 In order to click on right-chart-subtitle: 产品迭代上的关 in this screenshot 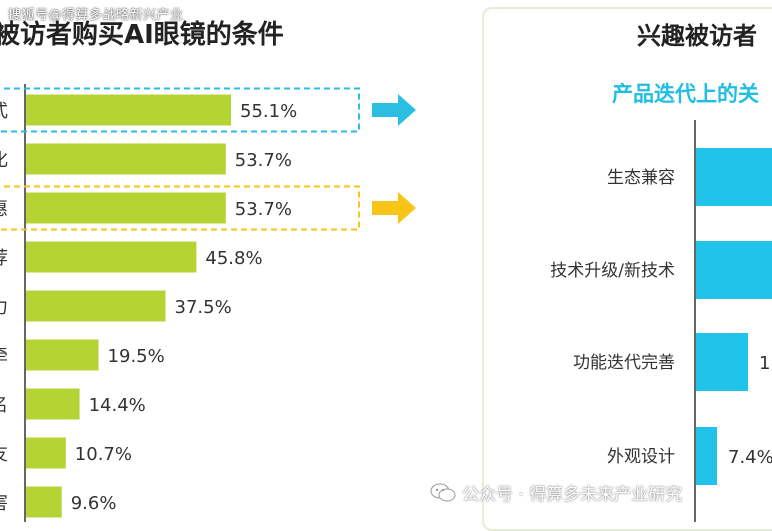, I will do `click(685, 94)`.